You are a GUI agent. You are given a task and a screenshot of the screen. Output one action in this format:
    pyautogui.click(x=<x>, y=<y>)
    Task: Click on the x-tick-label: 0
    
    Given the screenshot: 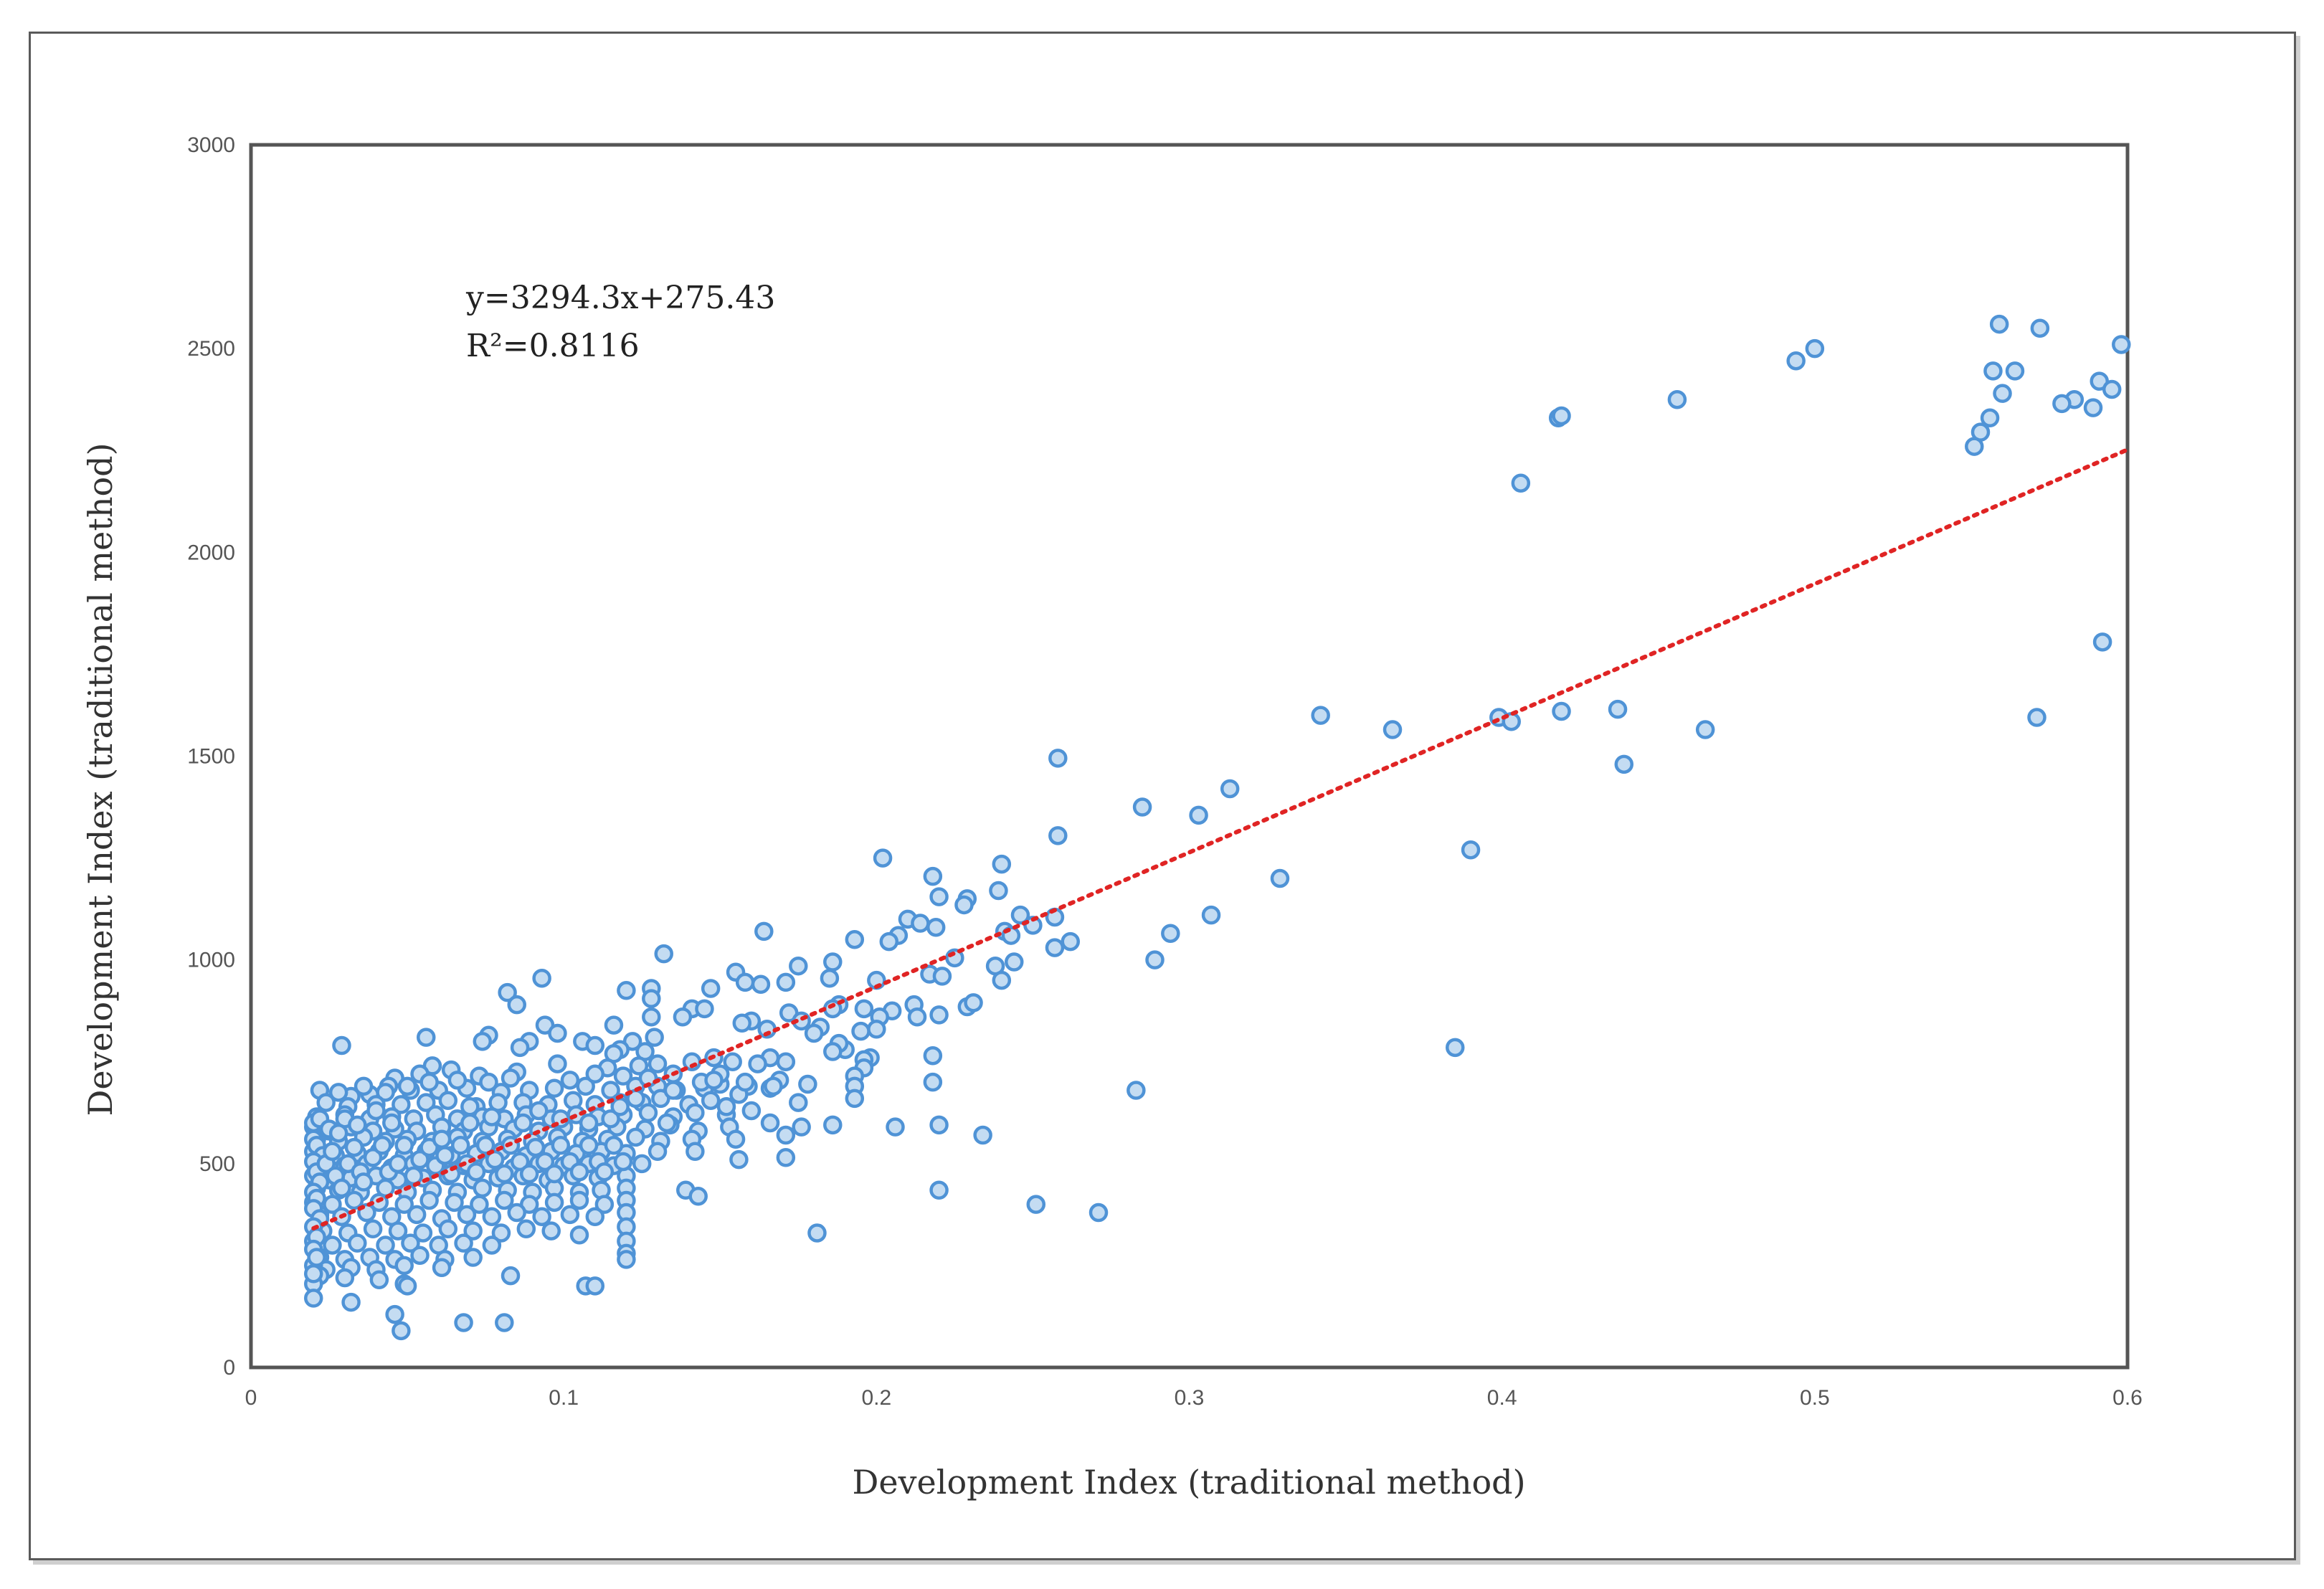 What is the action you would take?
    pyautogui.click(x=251, y=1398)
    